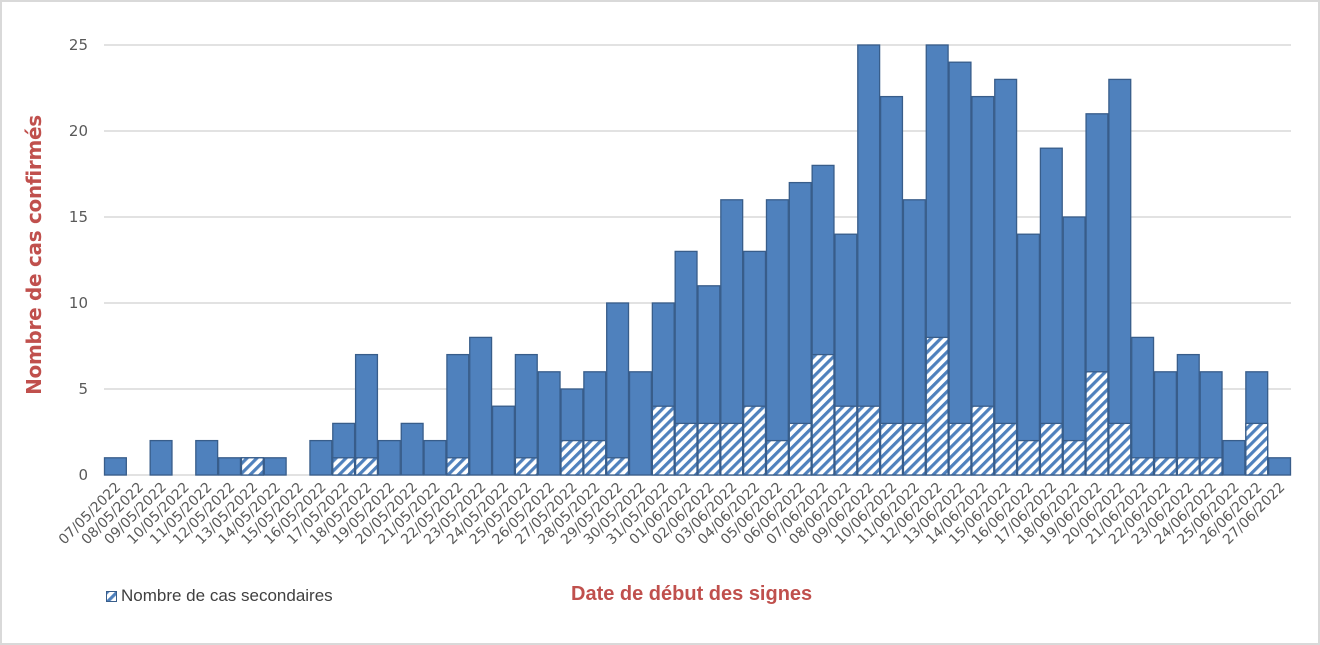  I want to click on y-tick-label: 20, so click(78, 131).